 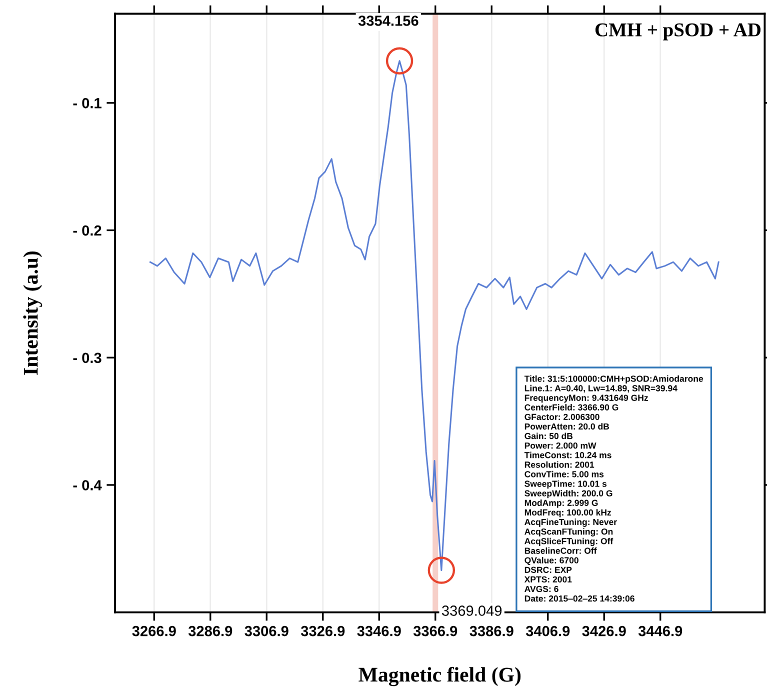 What do you see at coordinates (435, 631) in the screenshot?
I see `x-tick-label: 3366.9` at bounding box center [435, 631].